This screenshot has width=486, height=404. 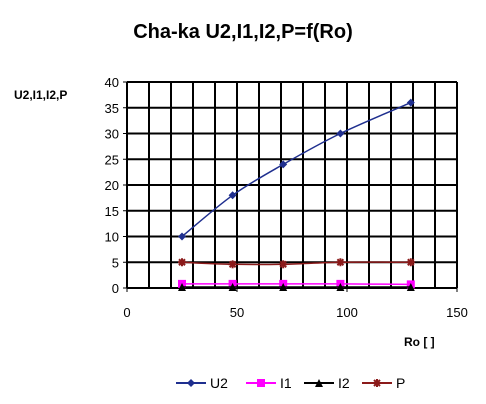 I want to click on y-axis-title: U2,I1,I2,P, so click(x=40, y=95).